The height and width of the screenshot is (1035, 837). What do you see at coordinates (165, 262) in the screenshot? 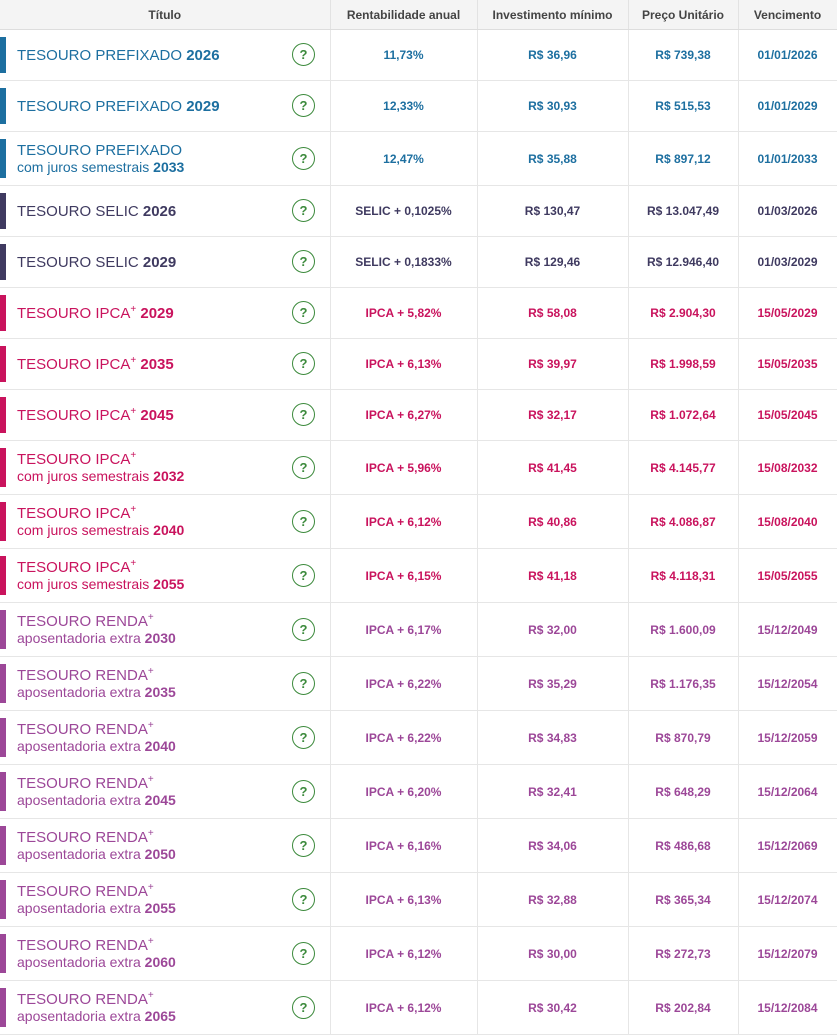
I see `bond-title-cell: TESOURO SELIC 2029 ?` at bounding box center [165, 262].